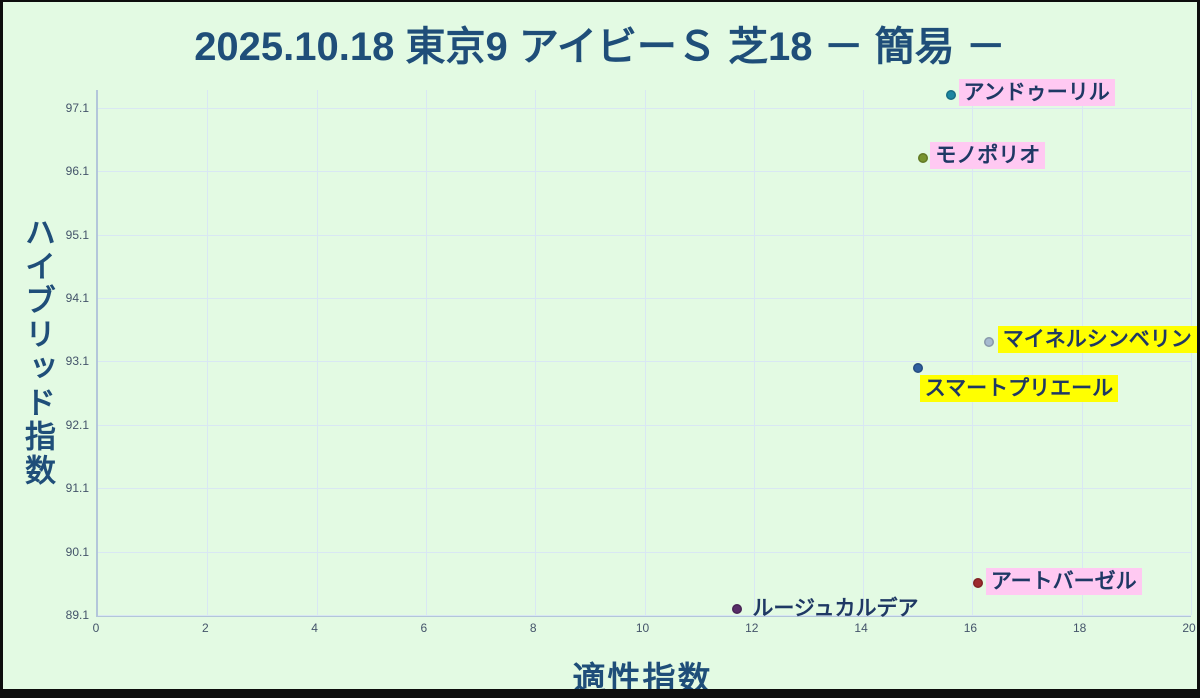 Image resolution: width=1200 pixels, height=698 pixels. I want to click on x-tick-label: 8, so click(533, 628).